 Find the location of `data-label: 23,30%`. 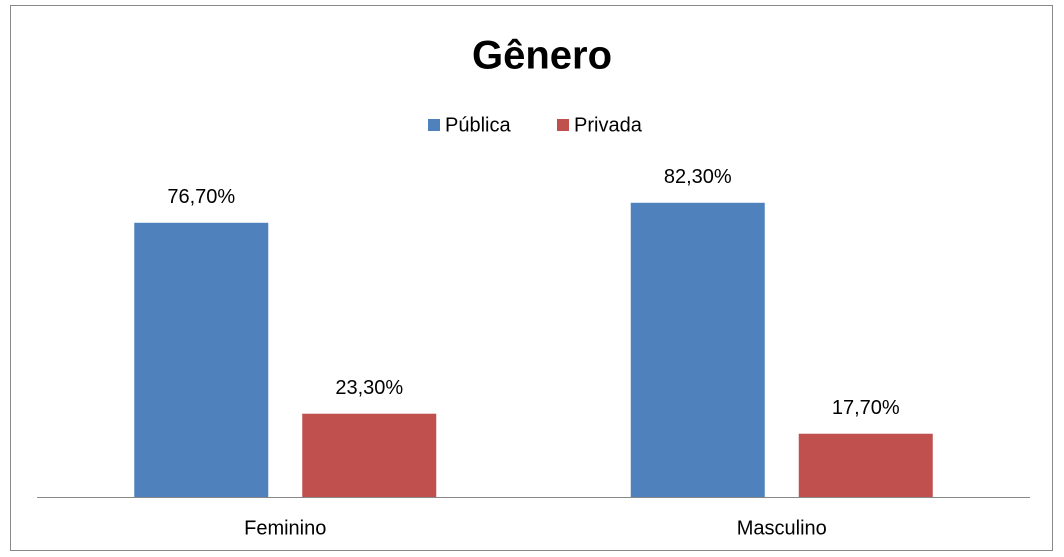

data-label: 23,30% is located at coordinates (369, 388).